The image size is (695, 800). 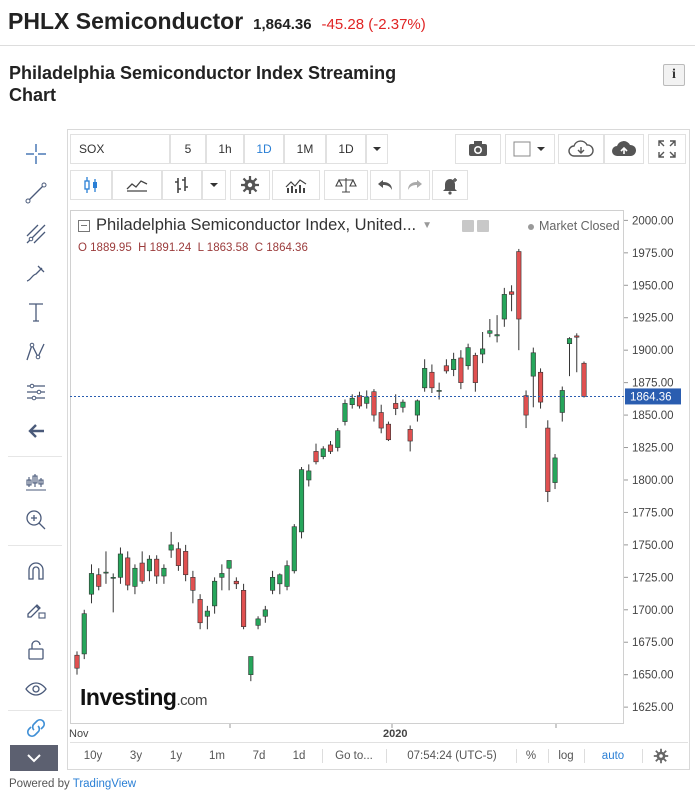 I want to click on compare-icon, so click(x=346, y=185).